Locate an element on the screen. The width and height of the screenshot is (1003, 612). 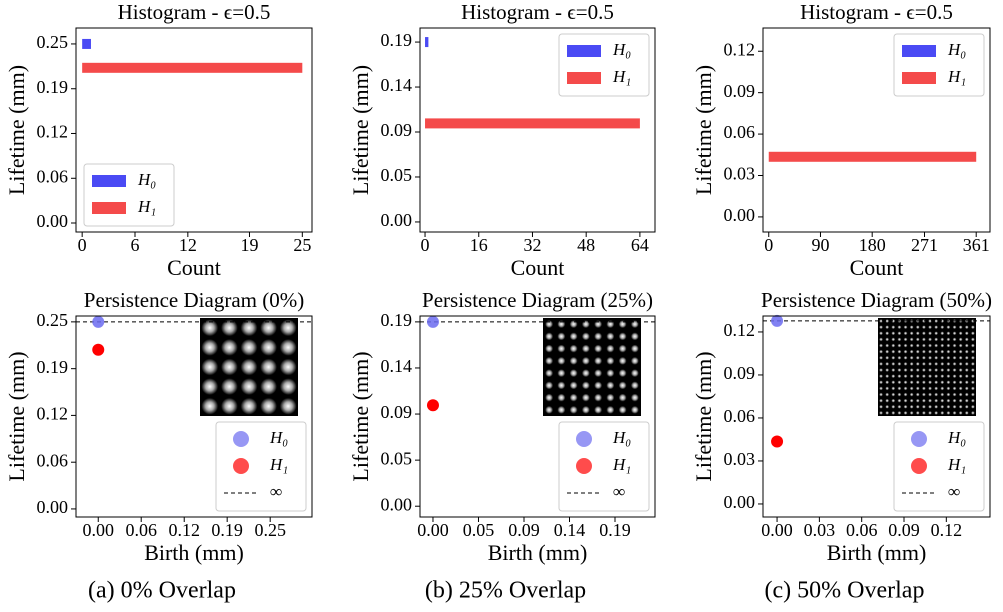
chart-title: Persistence Diagram (50%) is located at coordinates (876, 300).